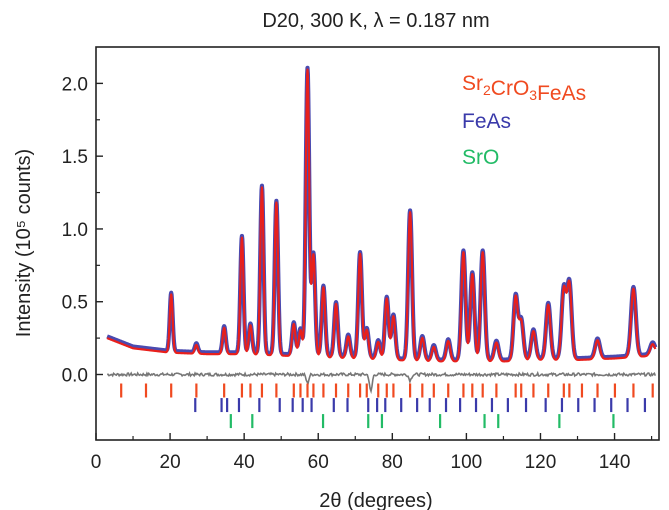  I want to click on difference-curve, so click(381, 382).